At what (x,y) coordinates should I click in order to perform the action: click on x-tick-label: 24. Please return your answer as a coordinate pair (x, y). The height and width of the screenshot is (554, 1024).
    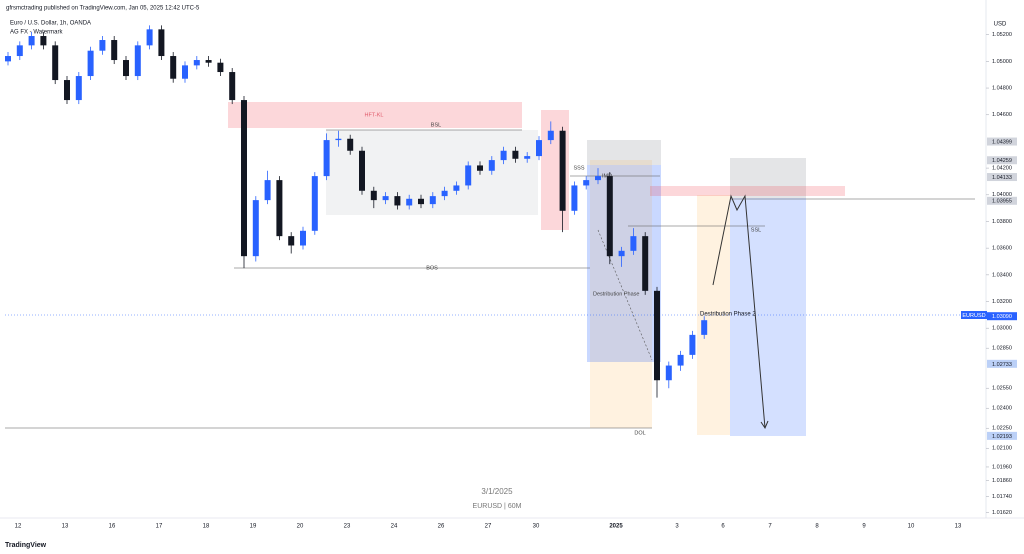
    Looking at the image, I should click on (394, 527).